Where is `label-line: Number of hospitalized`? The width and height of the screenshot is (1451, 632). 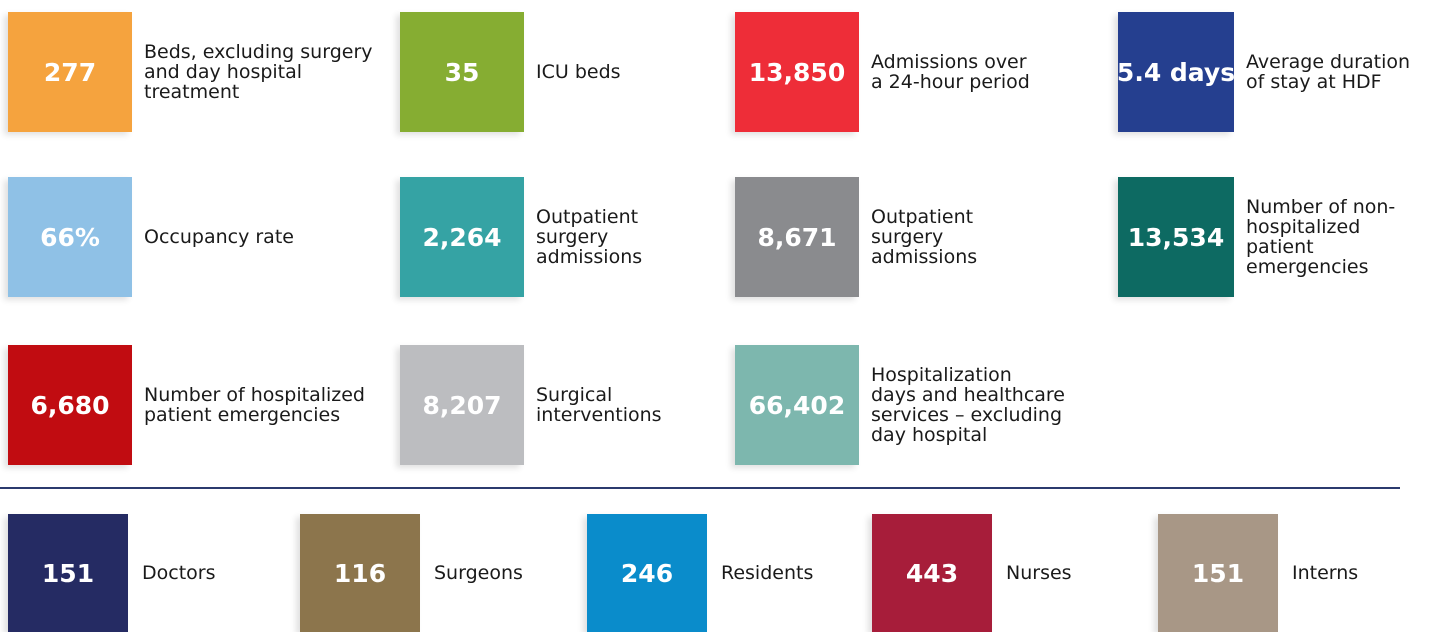
label-line: Number of hospitalized is located at coordinates (254, 395).